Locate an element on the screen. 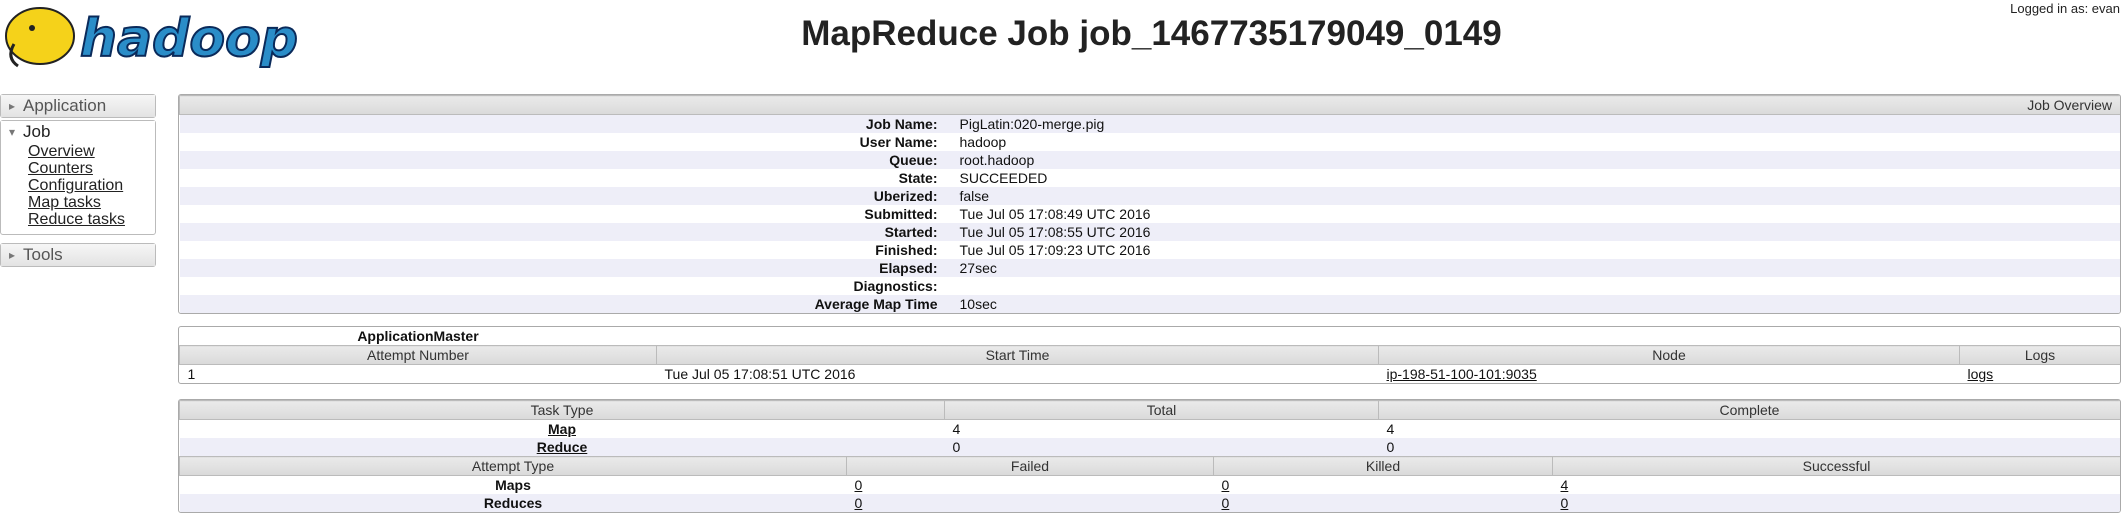 Image resolution: width=2128 pixels, height=516 pixels. cell: Tue Jul 05 17:08:51 UTC 2016 is located at coordinates (1018, 374).